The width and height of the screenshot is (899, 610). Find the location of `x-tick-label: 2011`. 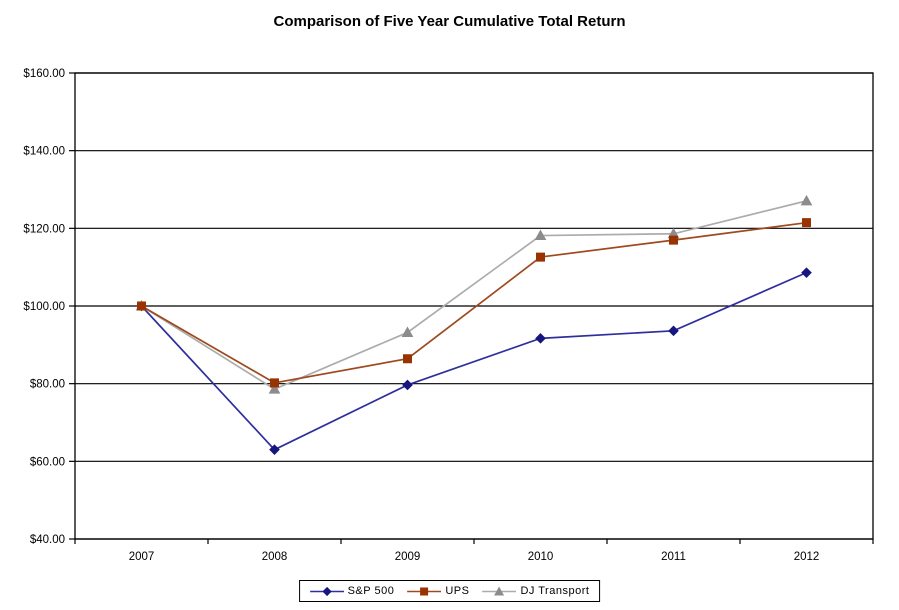

x-tick-label: 2011 is located at coordinates (673, 557).